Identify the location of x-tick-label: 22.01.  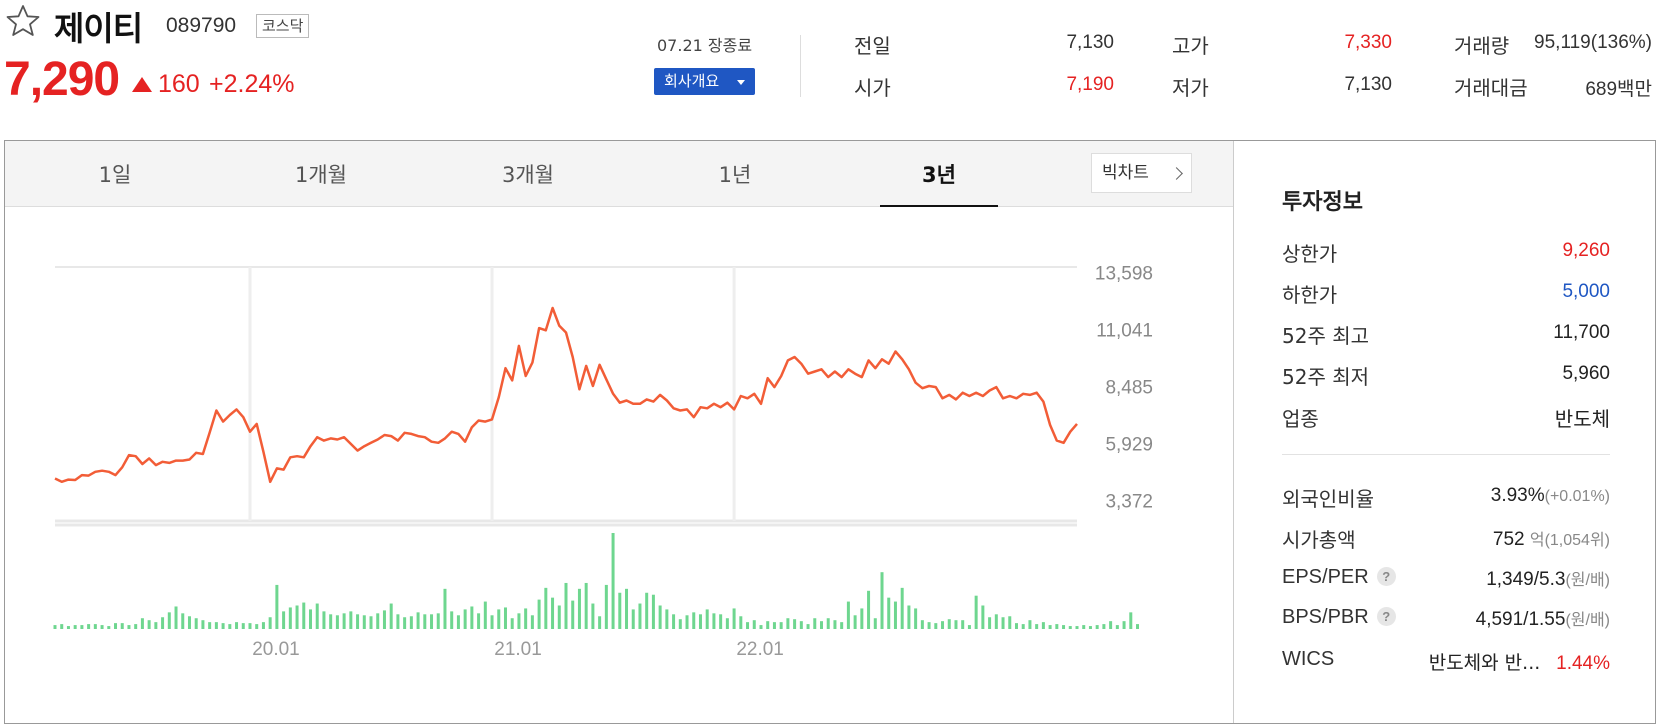
(760, 649).